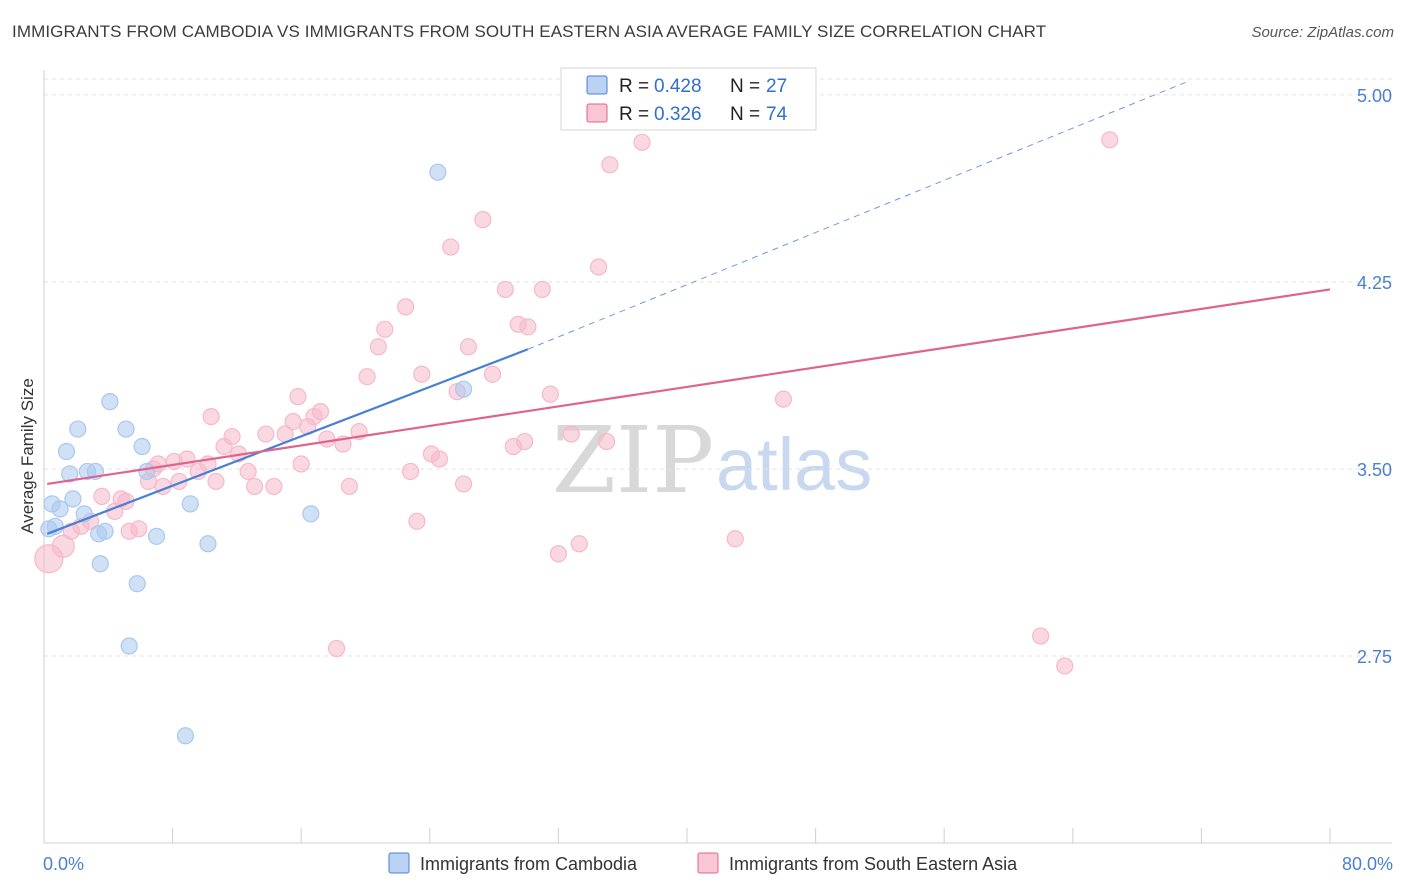  I want to click on legend-swatch-south-eastern-asia, so click(597, 113).